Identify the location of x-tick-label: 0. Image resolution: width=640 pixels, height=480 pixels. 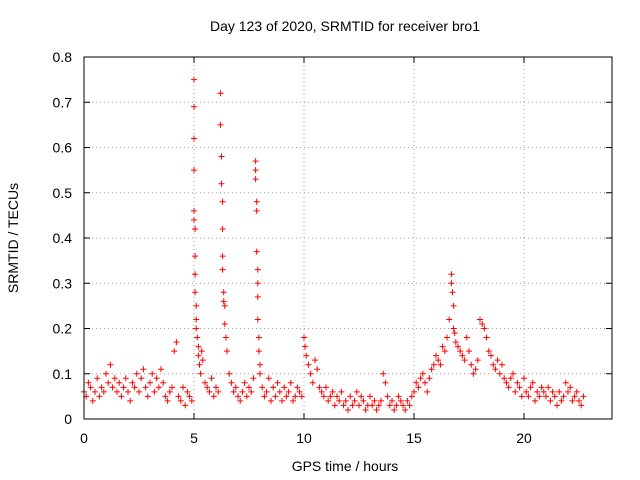
(84, 438).